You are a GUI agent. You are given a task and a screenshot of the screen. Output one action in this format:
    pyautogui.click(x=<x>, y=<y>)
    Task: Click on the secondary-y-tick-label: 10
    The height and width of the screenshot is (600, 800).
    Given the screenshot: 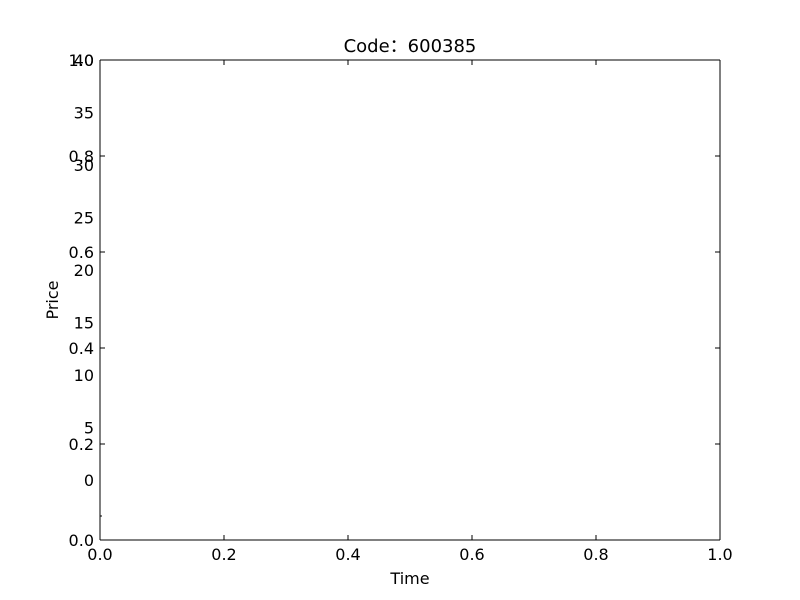 What is the action you would take?
    pyautogui.click(x=84, y=375)
    